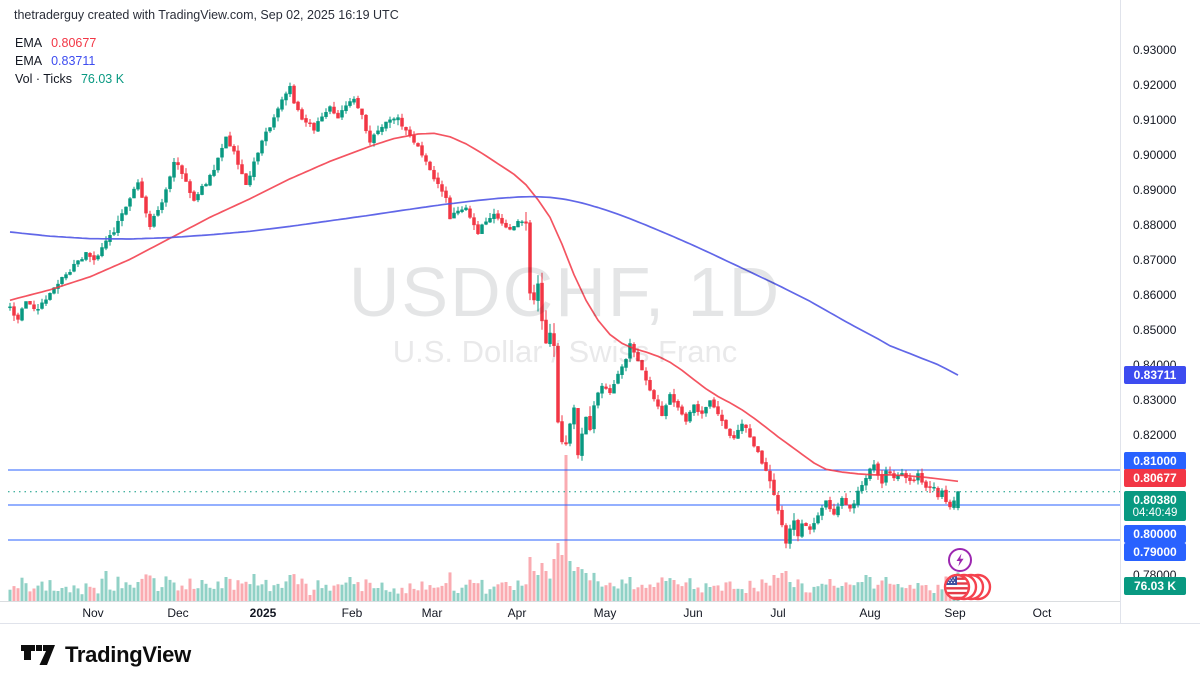 The image size is (1200, 686). What do you see at coordinates (967, 587) in the screenshot?
I see `us-flag-stack-icon` at bounding box center [967, 587].